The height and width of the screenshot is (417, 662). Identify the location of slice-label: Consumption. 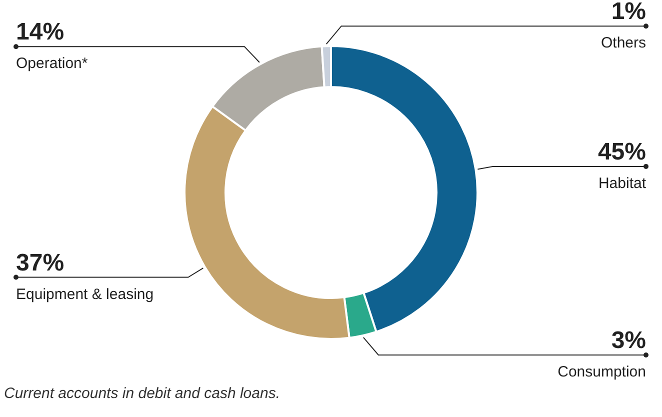
(602, 372).